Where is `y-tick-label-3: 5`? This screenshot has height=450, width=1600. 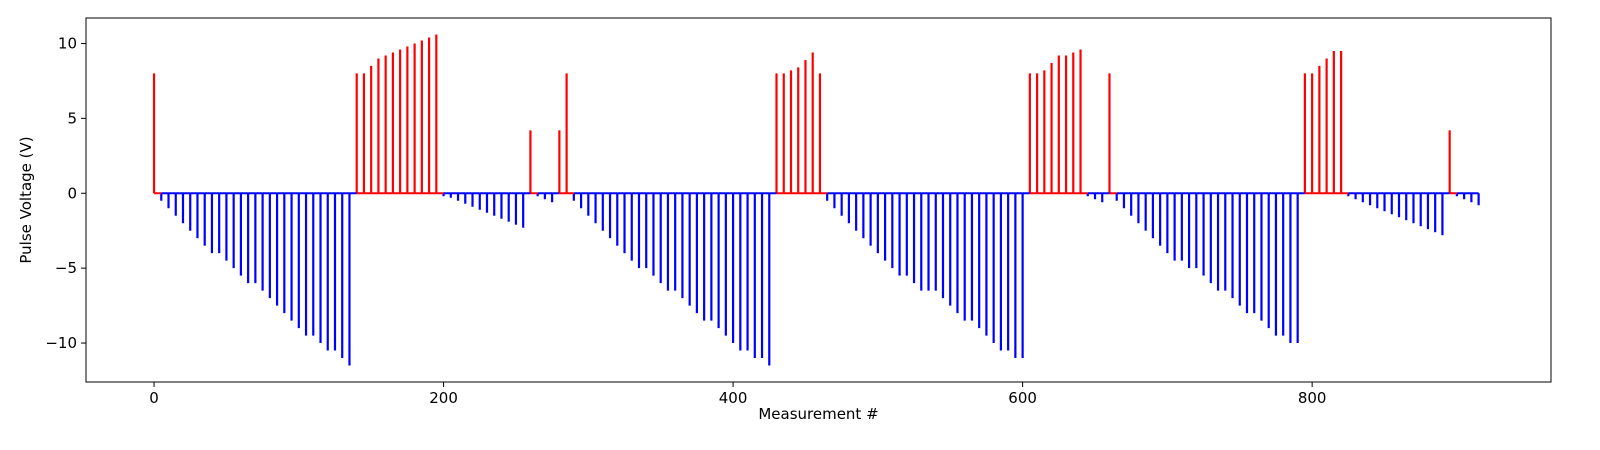
y-tick-label-3: 5 is located at coordinates (72, 118).